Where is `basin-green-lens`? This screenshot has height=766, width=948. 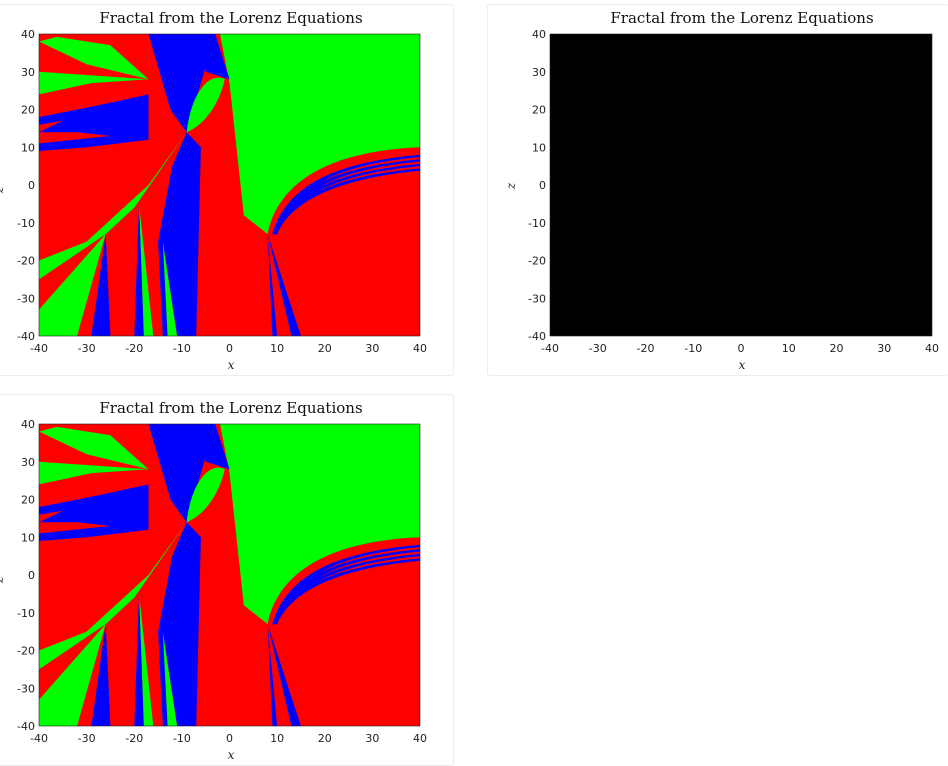
basin-green-lens is located at coordinates (205, 105).